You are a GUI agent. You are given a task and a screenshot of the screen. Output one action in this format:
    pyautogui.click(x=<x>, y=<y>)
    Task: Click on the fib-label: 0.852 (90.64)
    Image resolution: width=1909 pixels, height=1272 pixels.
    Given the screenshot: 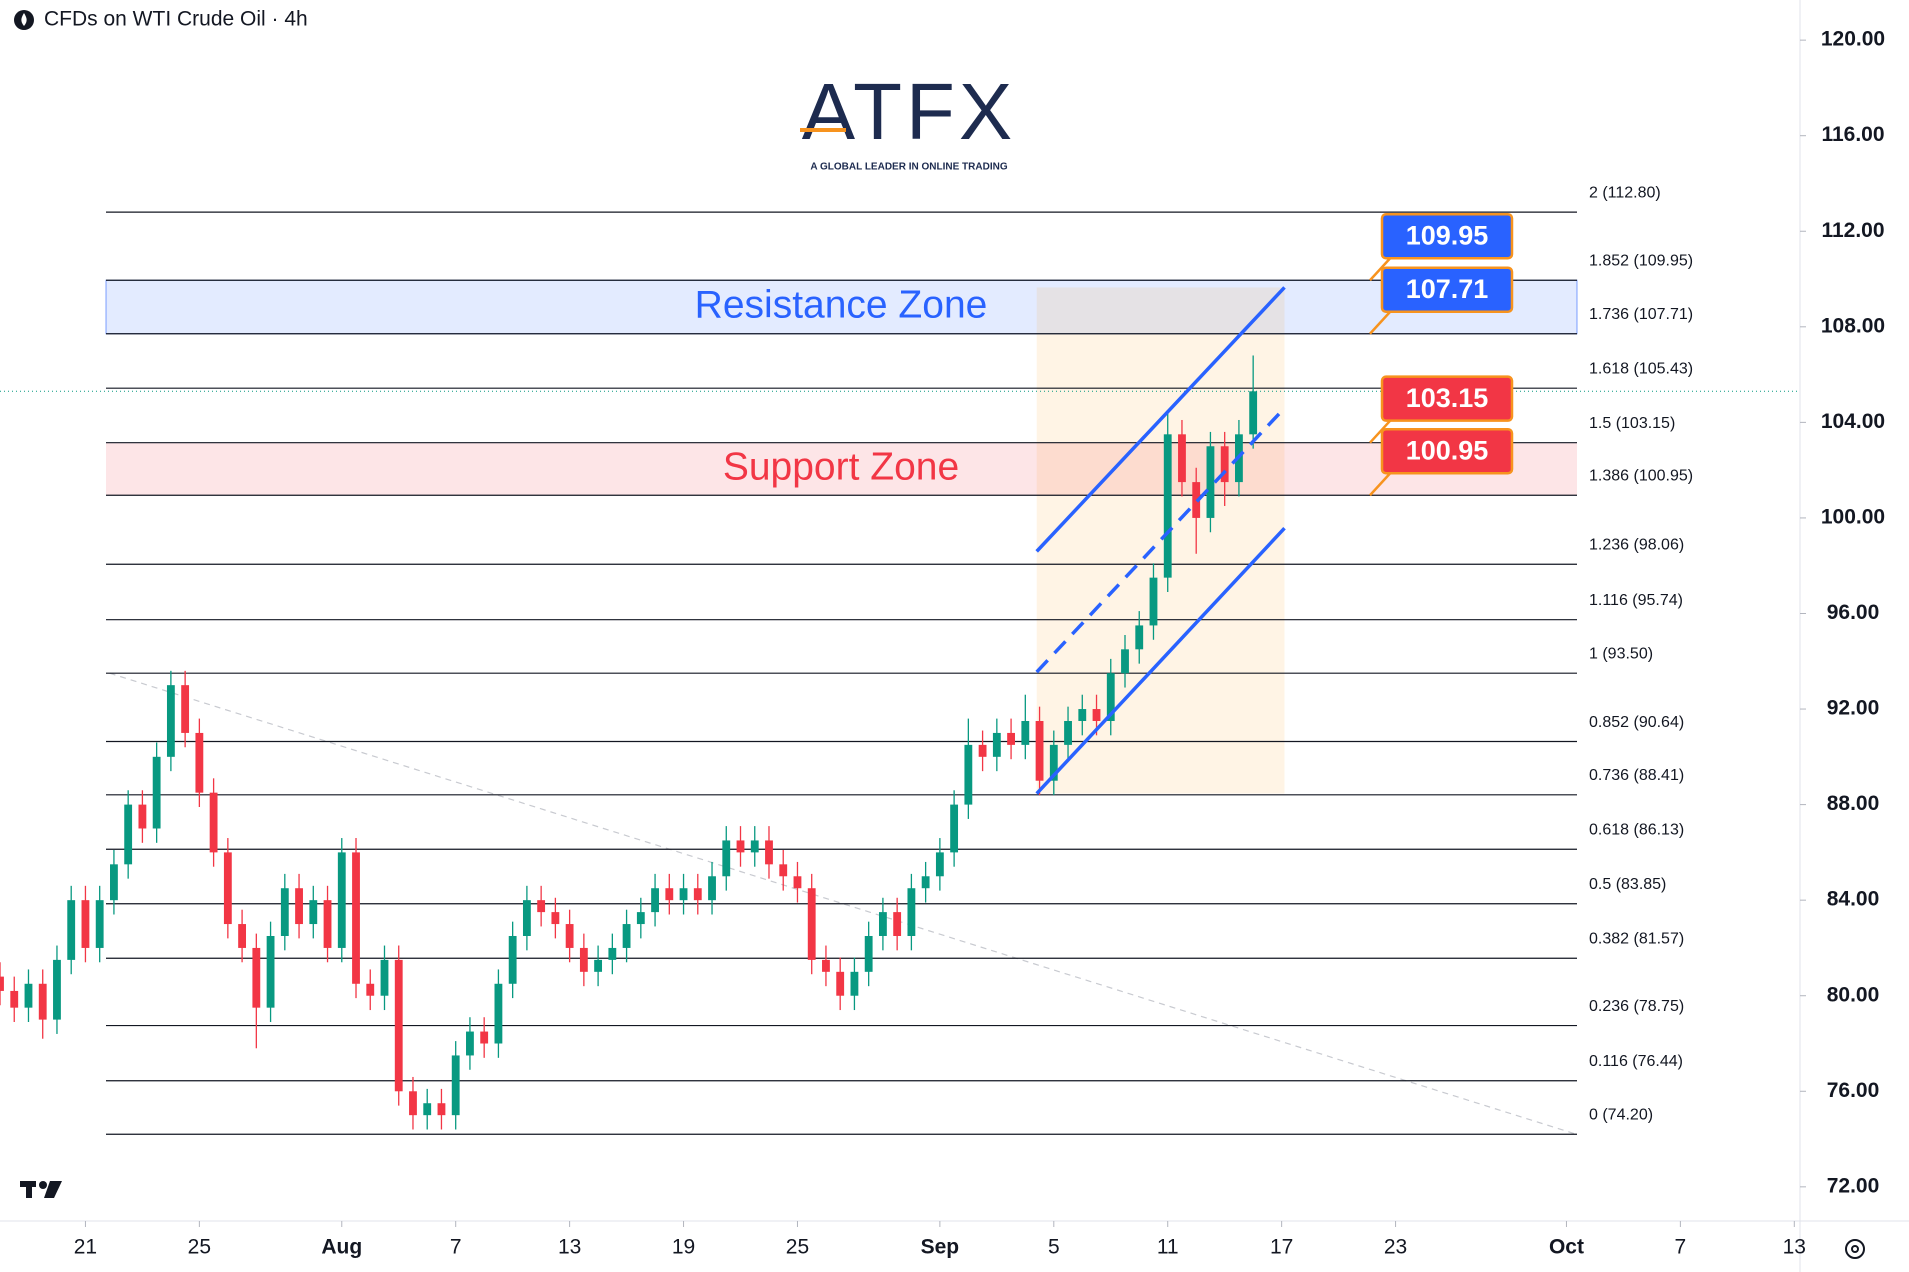 What is the action you would take?
    pyautogui.click(x=1636, y=722)
    